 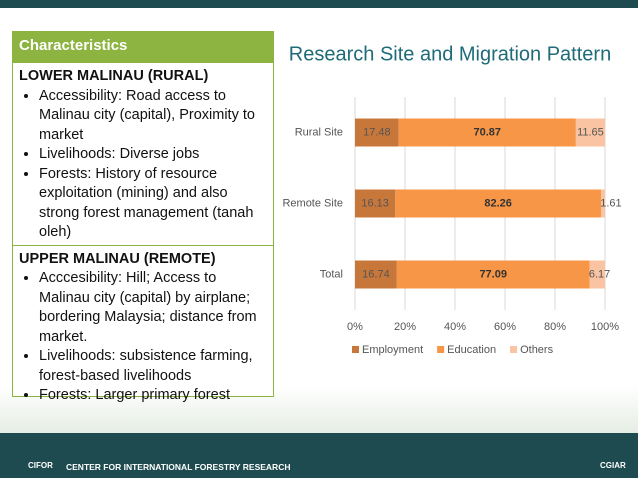 I want to click on data-label: 17.48, so click(x=377, y=132).